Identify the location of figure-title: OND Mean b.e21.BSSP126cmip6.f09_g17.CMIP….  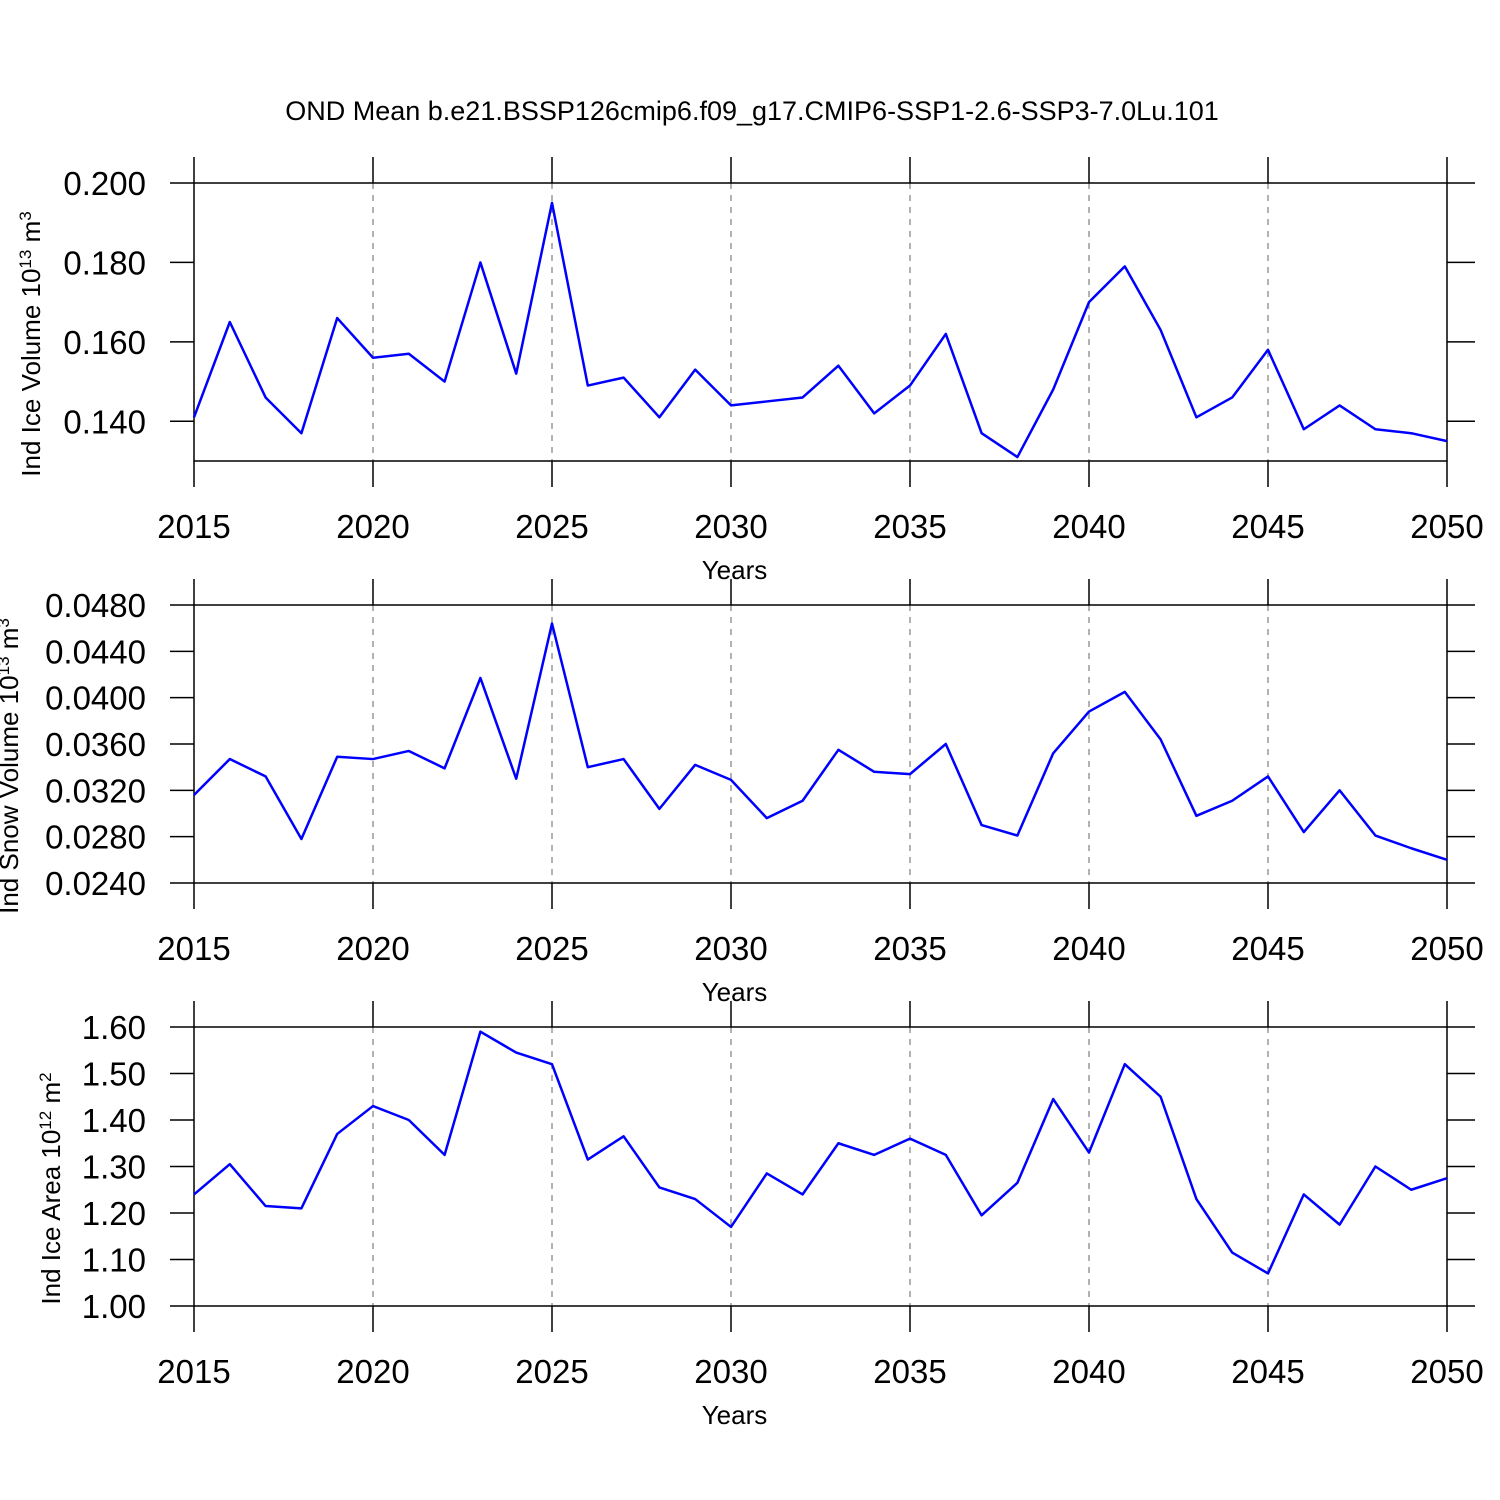
(752, 111).